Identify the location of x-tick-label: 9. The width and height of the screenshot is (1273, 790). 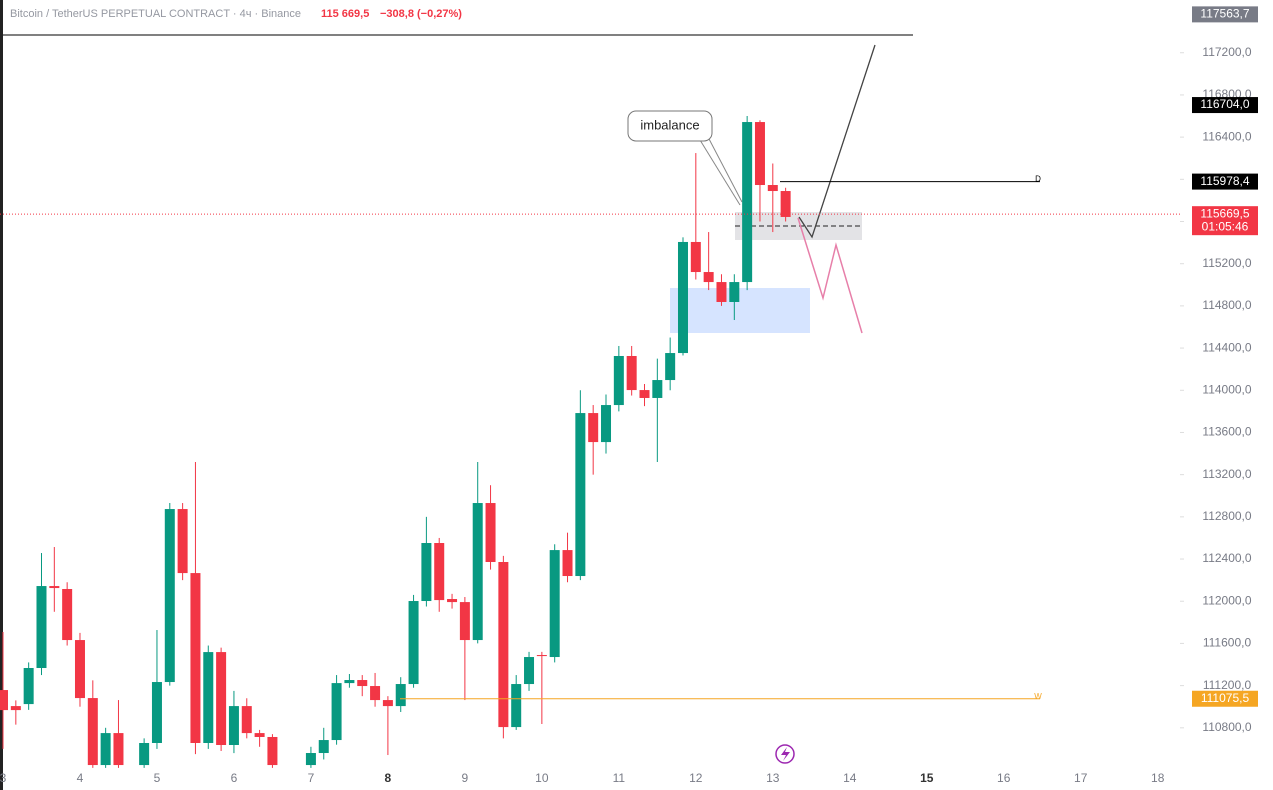
(465, 778).